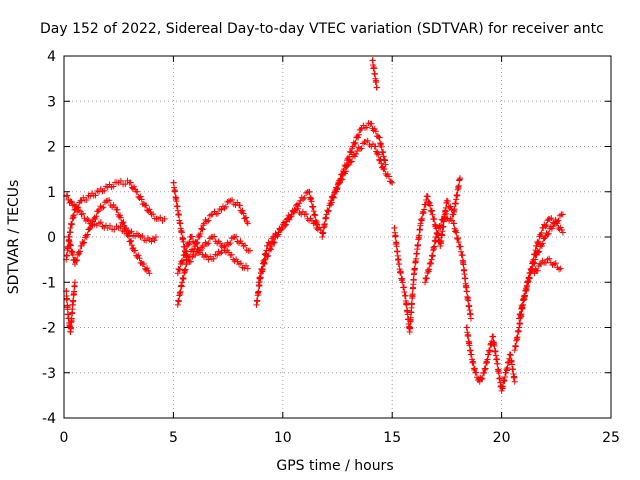  What do you see at coordinates (283, 438) in the screenshot?
I see `x-tick-label: 10` at bounding box center [283, 438].